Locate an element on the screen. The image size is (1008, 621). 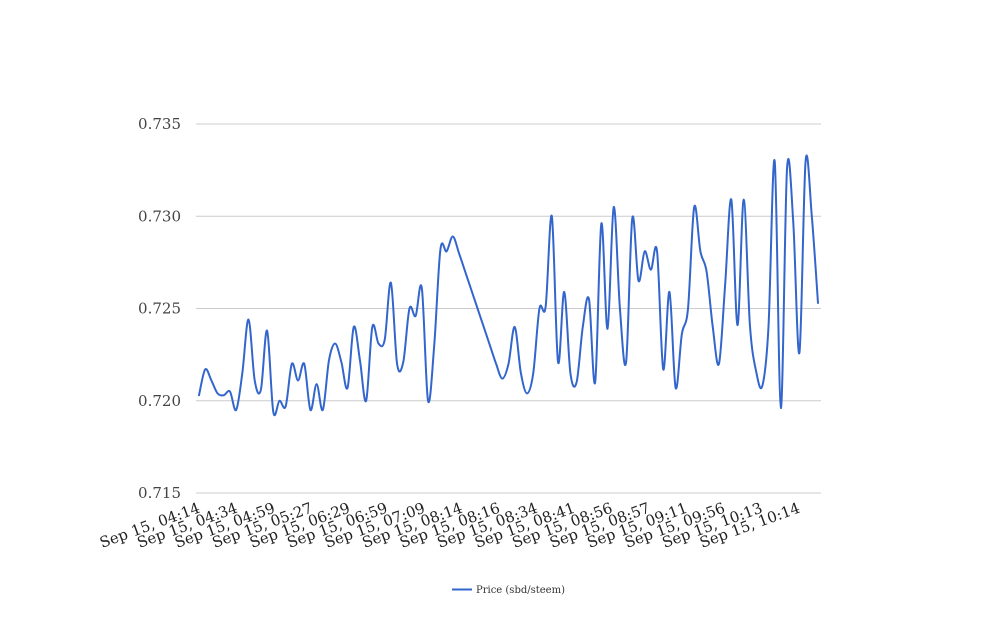
y-tick-label: 0.725 is located at coordinates (159, 309).